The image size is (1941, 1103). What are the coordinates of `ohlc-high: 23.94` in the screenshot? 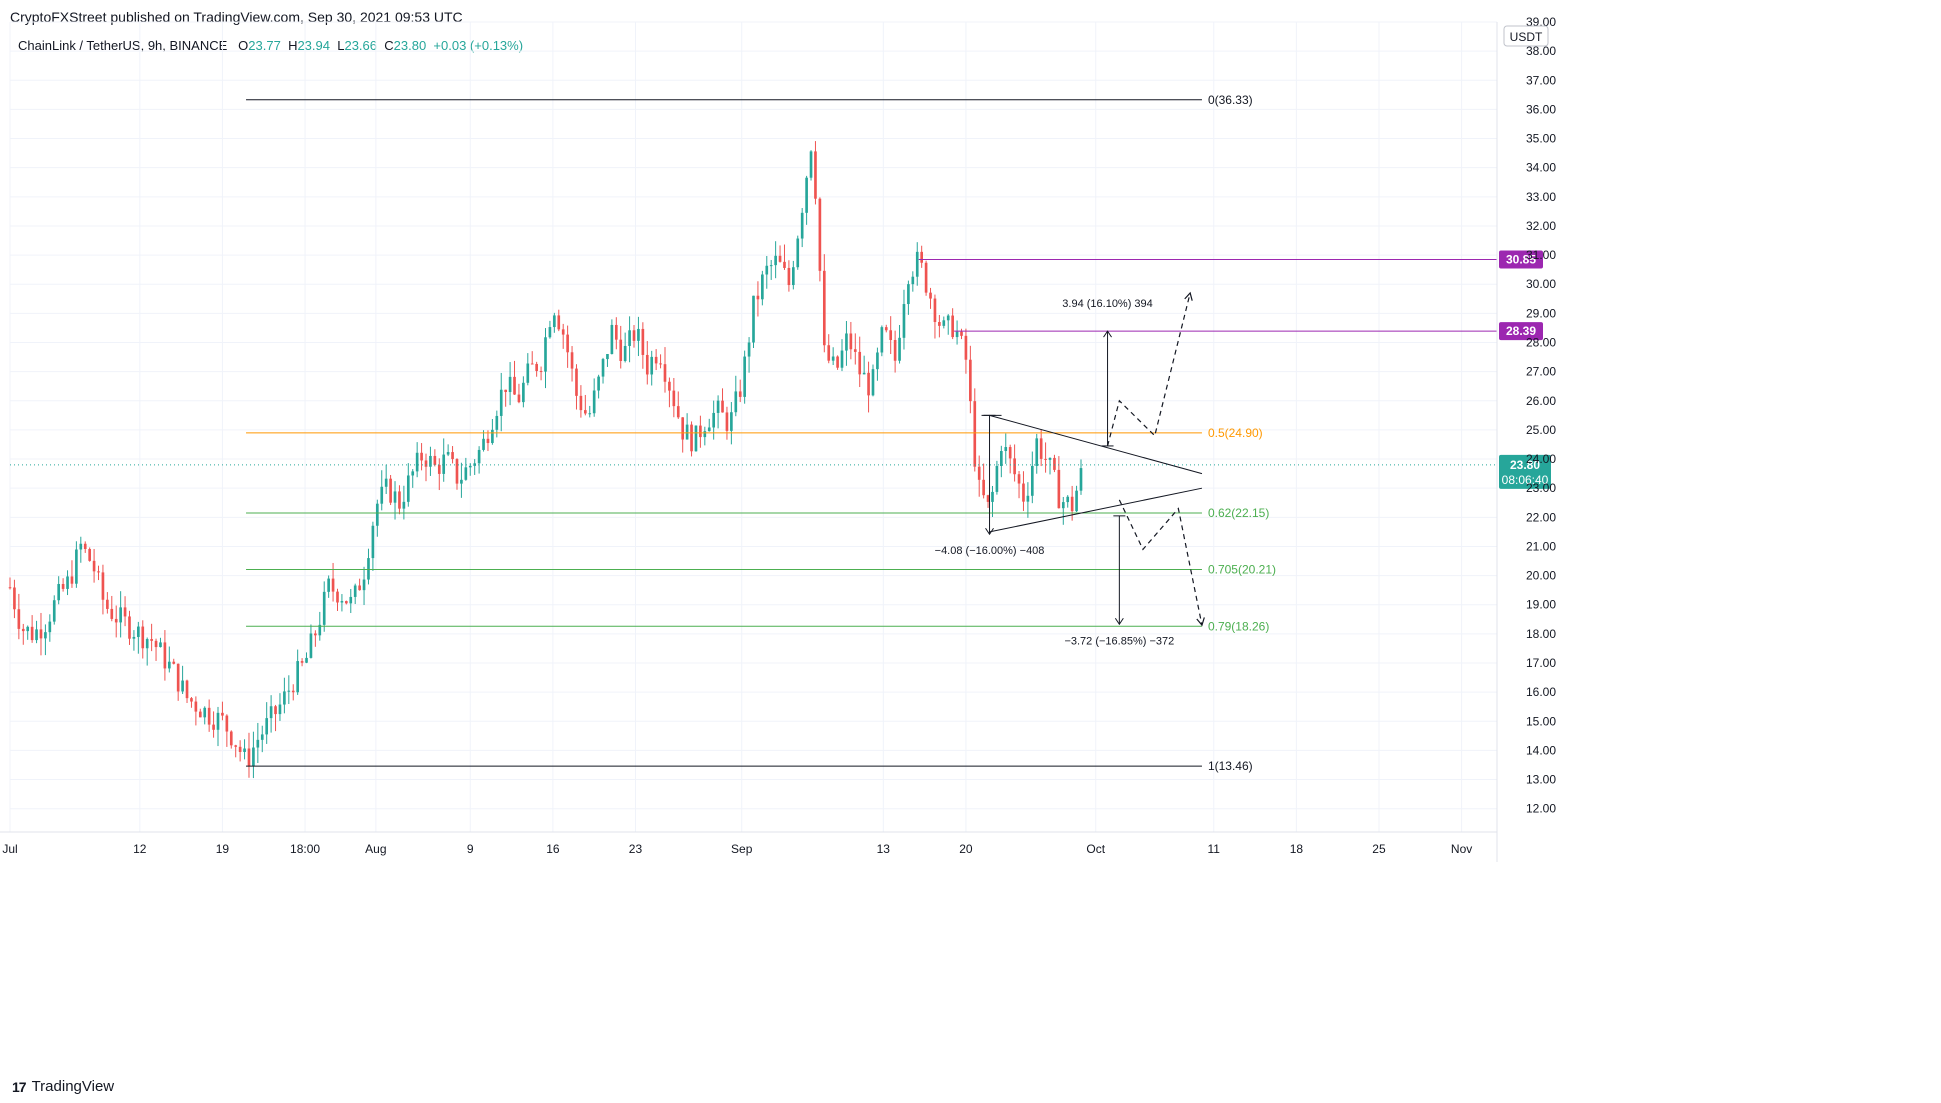 It's located at (313, 45).